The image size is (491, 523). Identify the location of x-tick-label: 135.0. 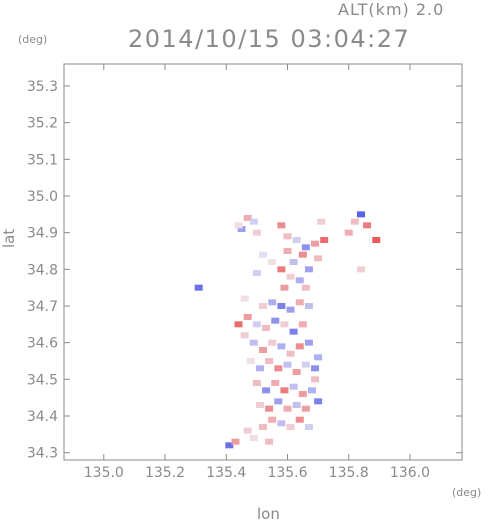
(104, 473).